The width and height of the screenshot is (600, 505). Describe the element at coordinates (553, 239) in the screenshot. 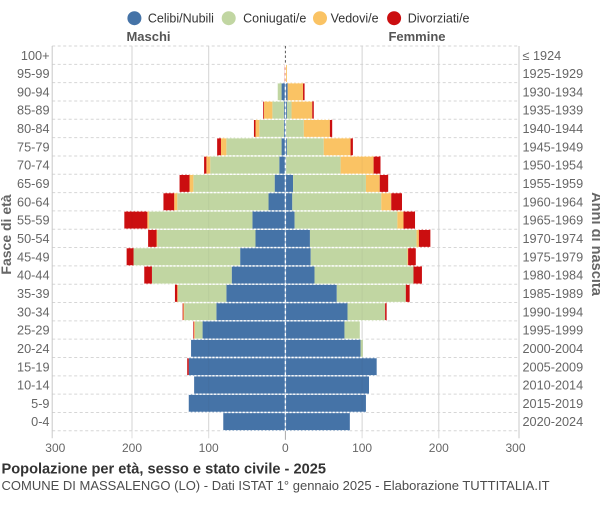

I see `svg-text: 1970-1974` at that location.